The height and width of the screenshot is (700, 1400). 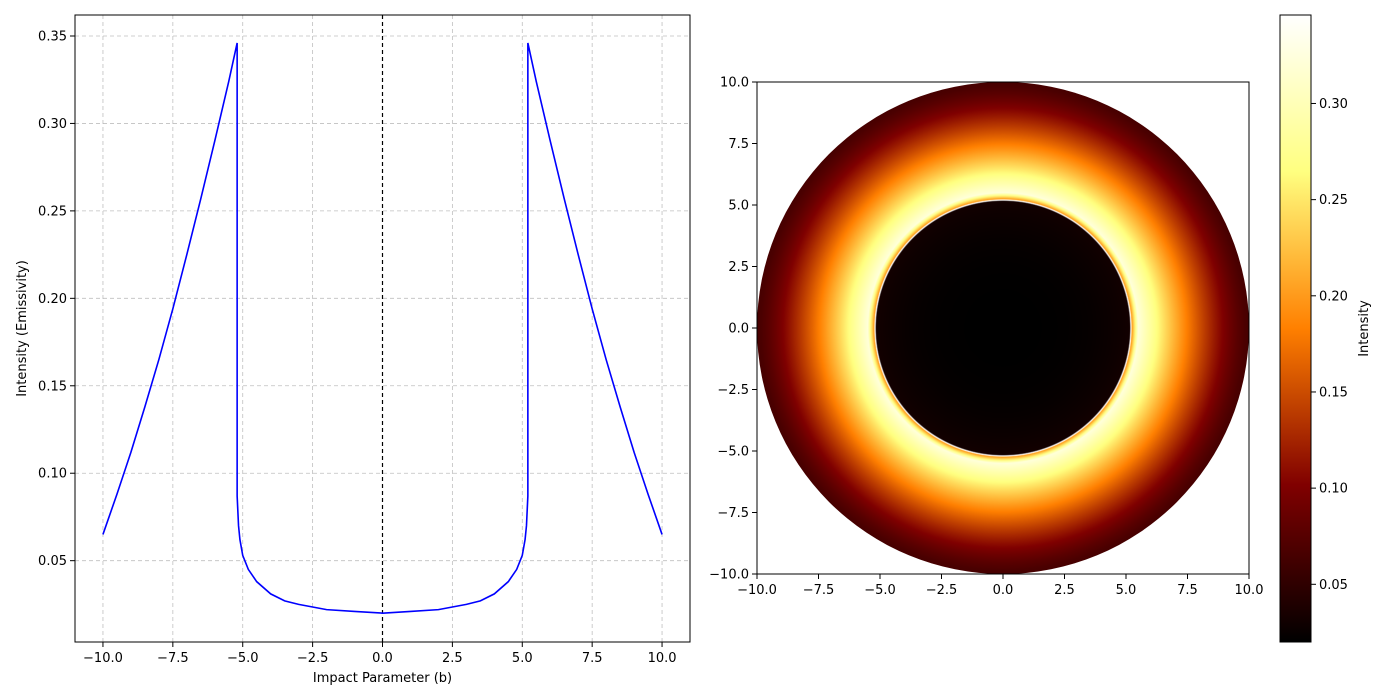 What do you see at coordinates (1329, 345) in the screenshot?
I see `colorbar-ticks: 0.05 0.10 0.15 0.20 0.25 0.30` at bounding box center [1329, 345].